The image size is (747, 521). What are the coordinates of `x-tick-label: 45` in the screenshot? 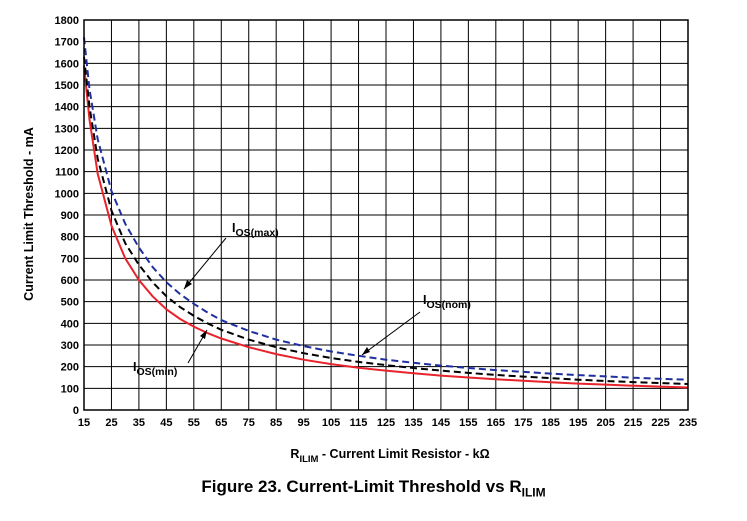 It's located at (166, 423).